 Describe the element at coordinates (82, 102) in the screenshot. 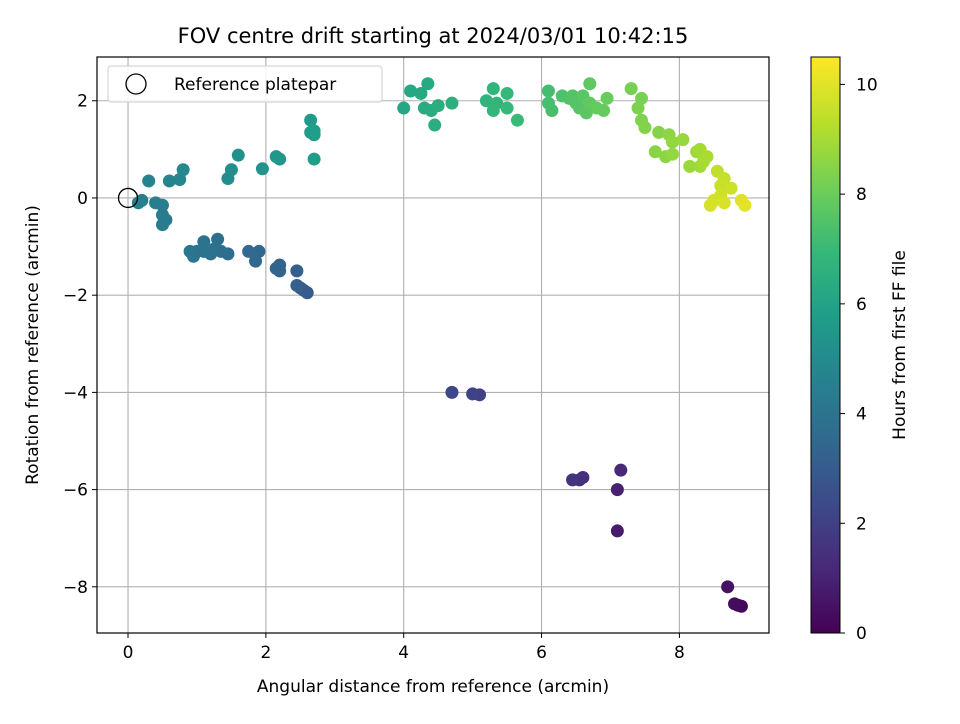

I see `y-tick-label: 2` at that location.